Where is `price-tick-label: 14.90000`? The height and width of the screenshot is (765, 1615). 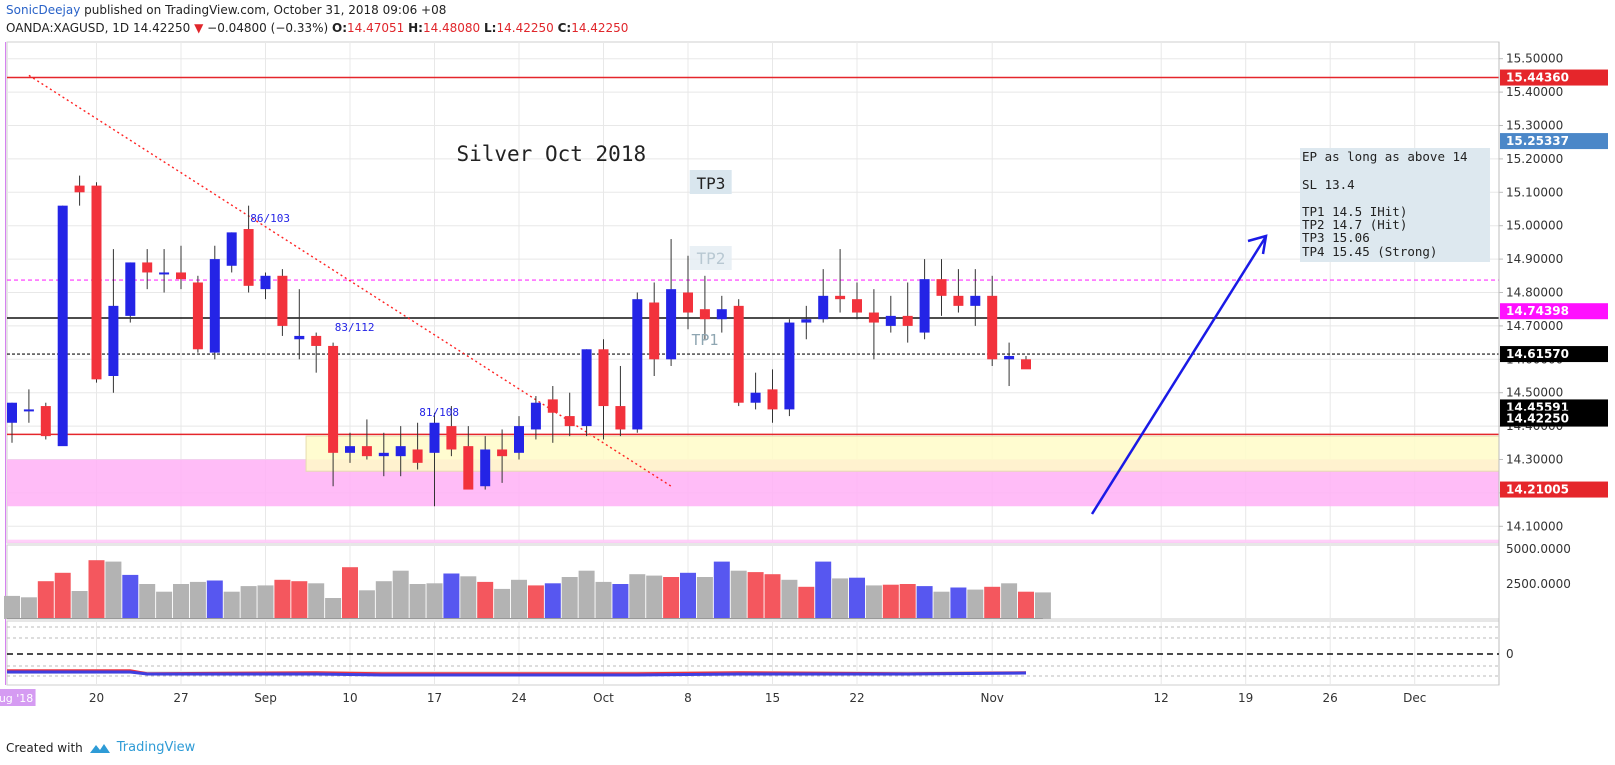
price-tick-label: 14.90000 is located at coordinates (1534, 259).